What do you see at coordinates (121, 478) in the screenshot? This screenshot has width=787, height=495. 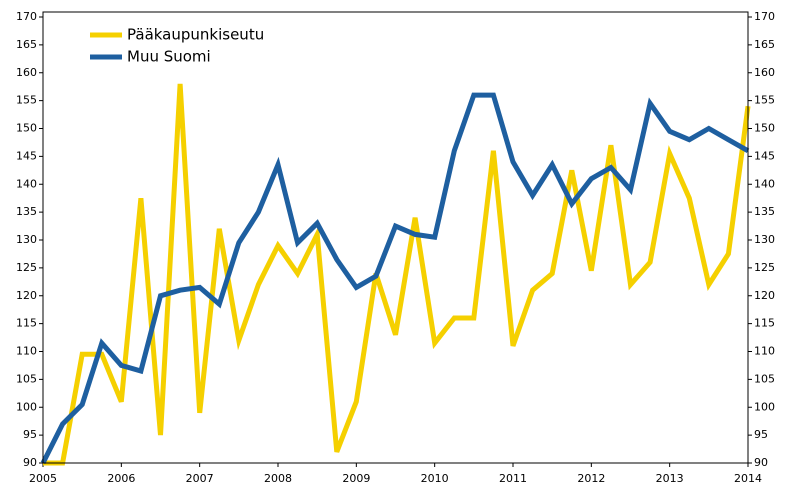 I see `x-tick-label: 2006` at bounding box center [121, 478].